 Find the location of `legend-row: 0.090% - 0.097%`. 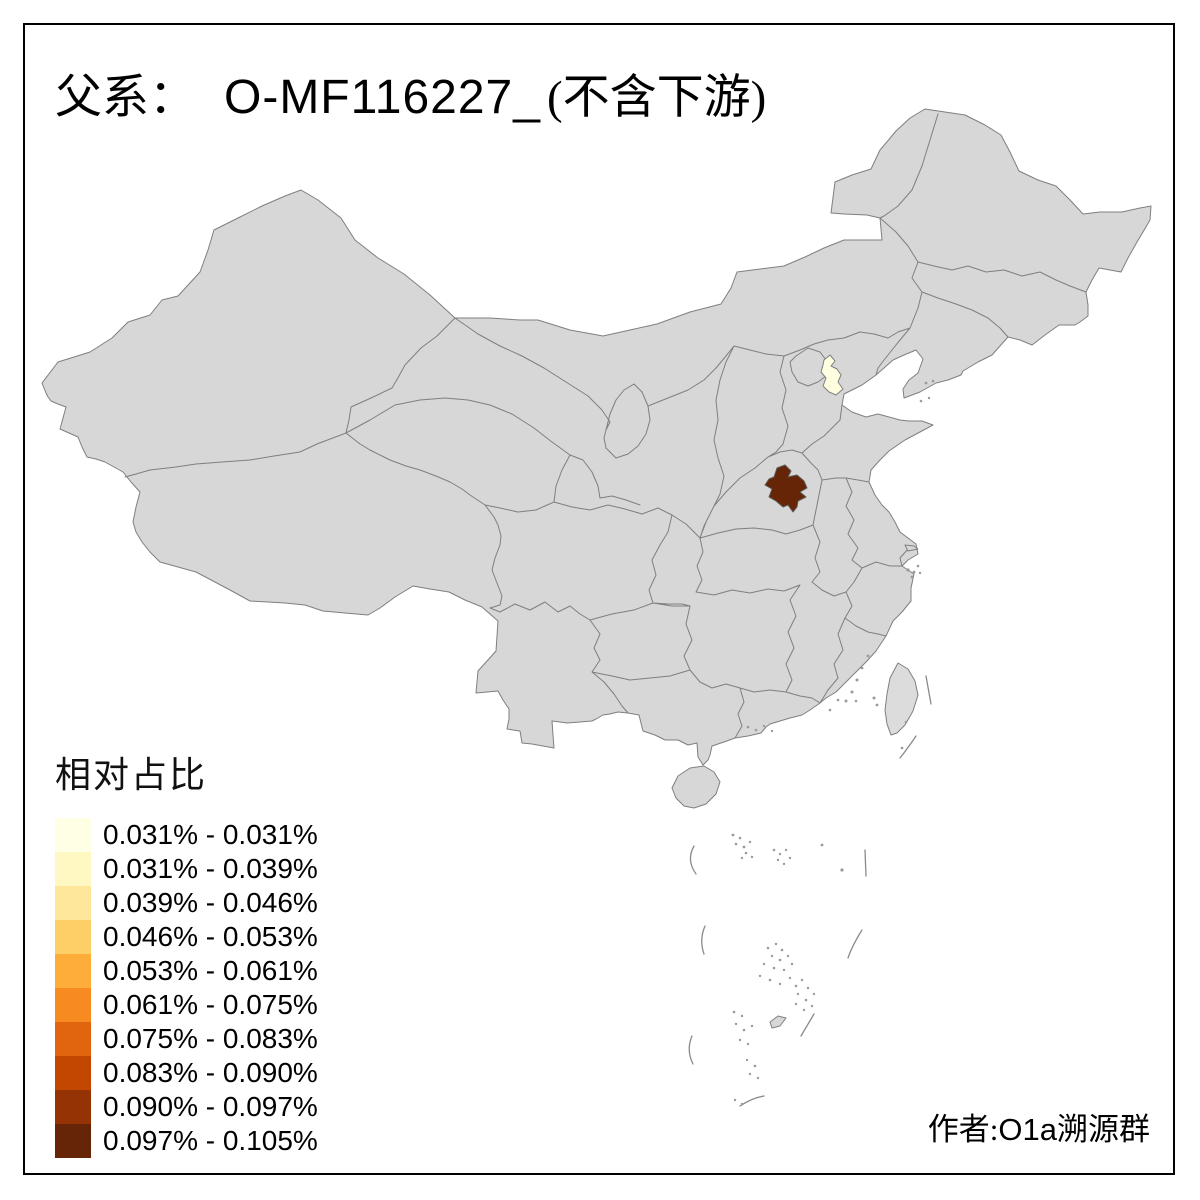

legend-row: 0.090% - 0.097% is located at coordinates (186, 1107).